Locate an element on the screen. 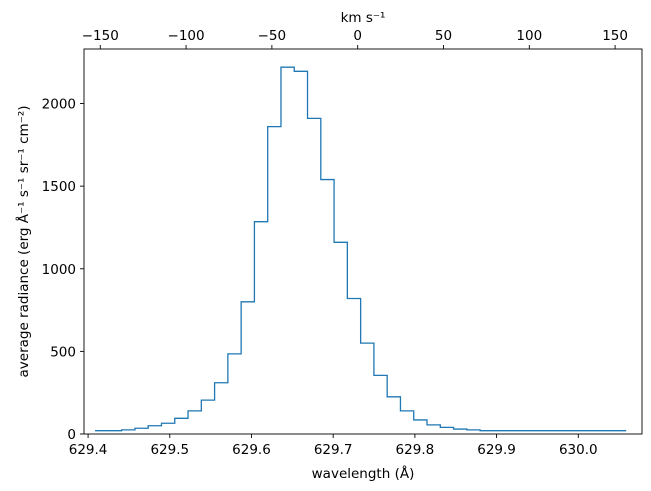  y-tick-label: 2000 is located at coordinates (59, 105).